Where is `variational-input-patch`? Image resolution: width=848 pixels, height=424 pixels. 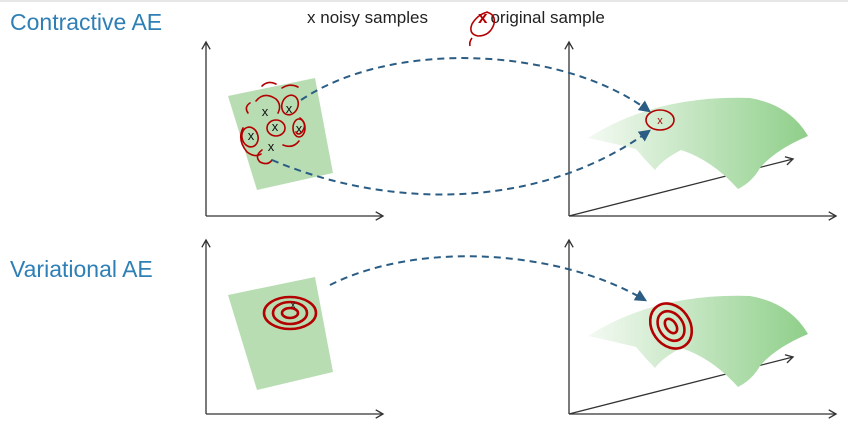 variational-input-patch is located at coordinates (280, 333).